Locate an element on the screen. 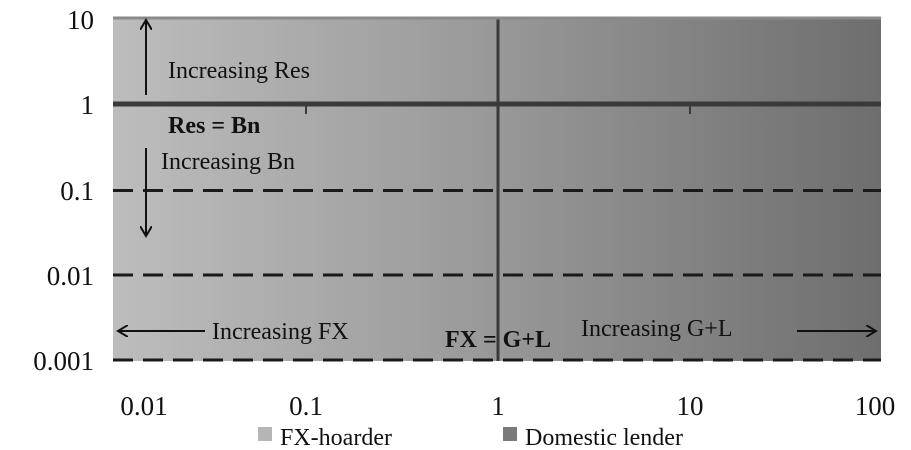 This screenshot has height=450, width=911. y-tick-label: 0.001 is located at coordinates (63, 361).